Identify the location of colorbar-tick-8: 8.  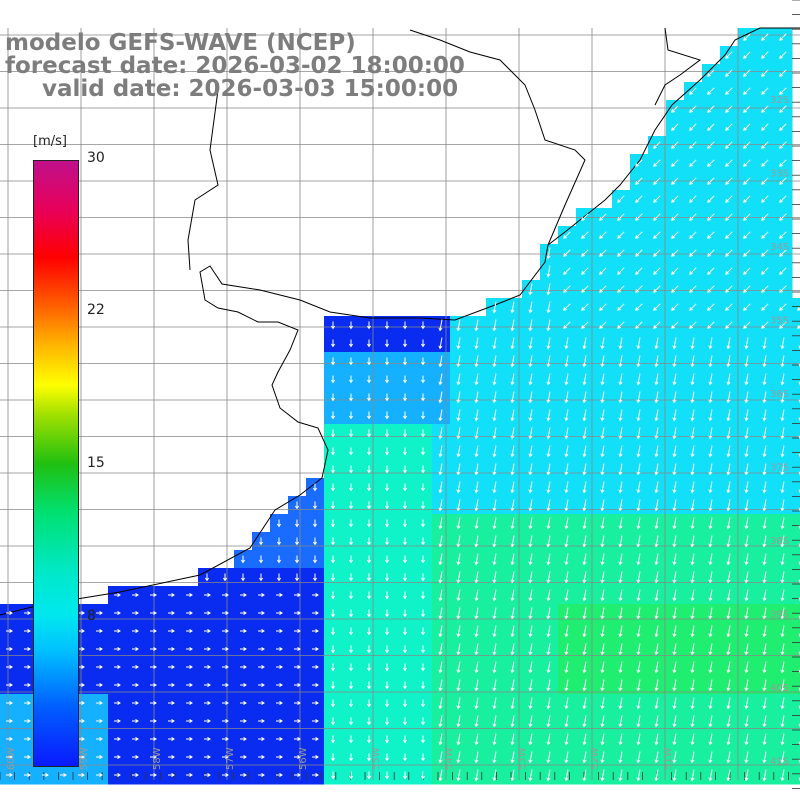
(91, 616).